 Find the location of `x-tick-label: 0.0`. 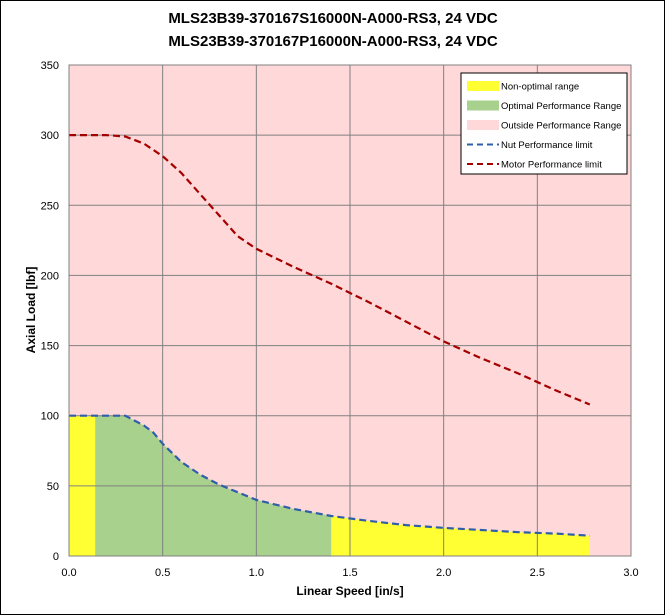

x-tick-label: 0.0 is located at coordinates (68, 573).